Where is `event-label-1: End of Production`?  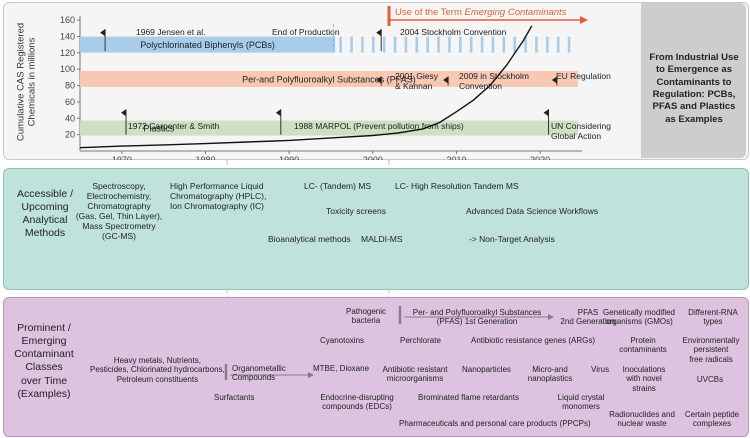
event-label-1: End of Production is located at coordinates (306, 32).